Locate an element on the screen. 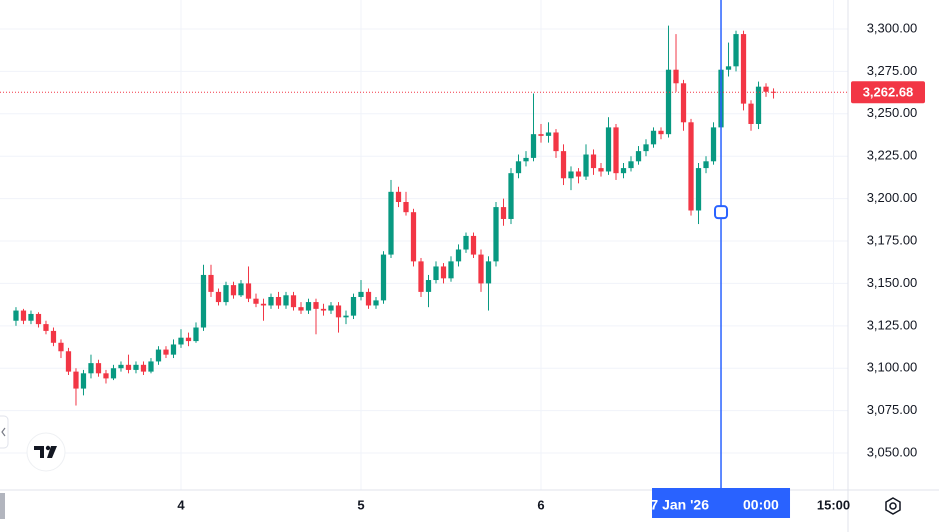 The width and height of the screenshot is (939, 532). y-tick-label: 3,125.00 is located at coordinates (892, 324).